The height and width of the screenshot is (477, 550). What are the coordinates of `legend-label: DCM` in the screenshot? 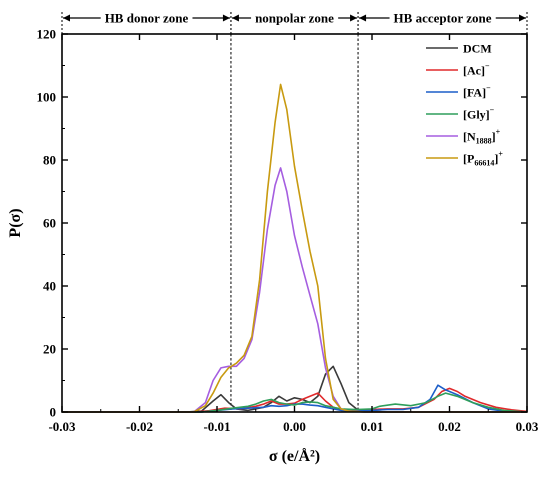 It's located at (477, 49).